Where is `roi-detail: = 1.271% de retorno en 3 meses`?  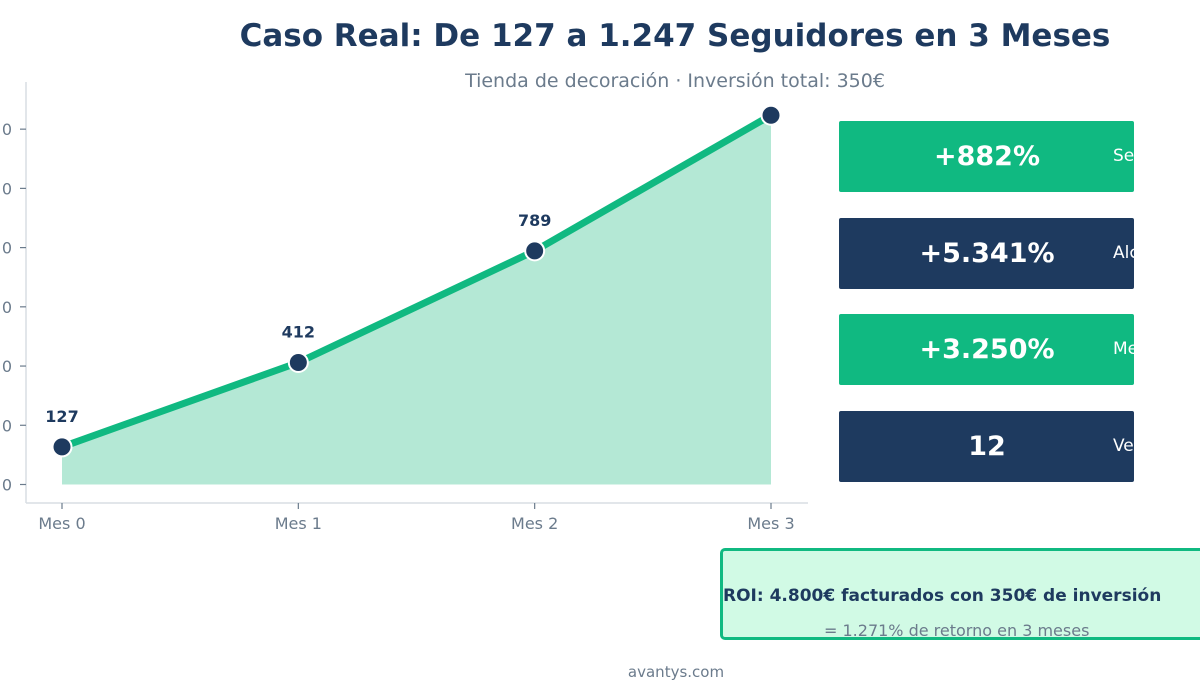 roi-detail: = 1.271% de retorno en 3 meses is located at coordinates (957, 630).